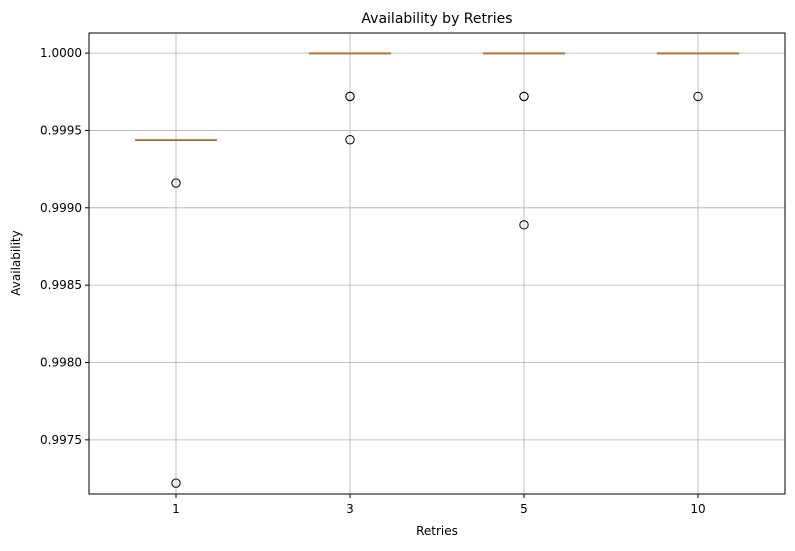 The height and width of the screenshot is (551, 795). Describe the element at coordinates (16, 262) in the screenshot. I see `y-axis-label: Availability` at that location.